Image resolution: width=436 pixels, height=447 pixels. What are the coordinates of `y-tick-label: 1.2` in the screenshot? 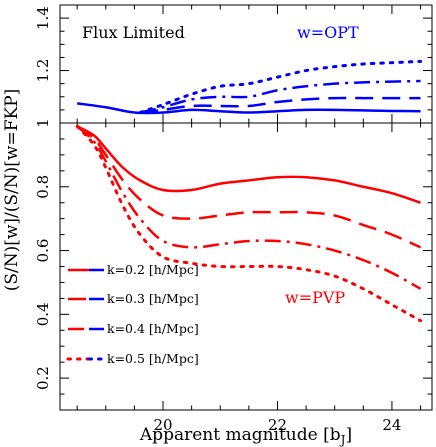 It's located at (43, 71).